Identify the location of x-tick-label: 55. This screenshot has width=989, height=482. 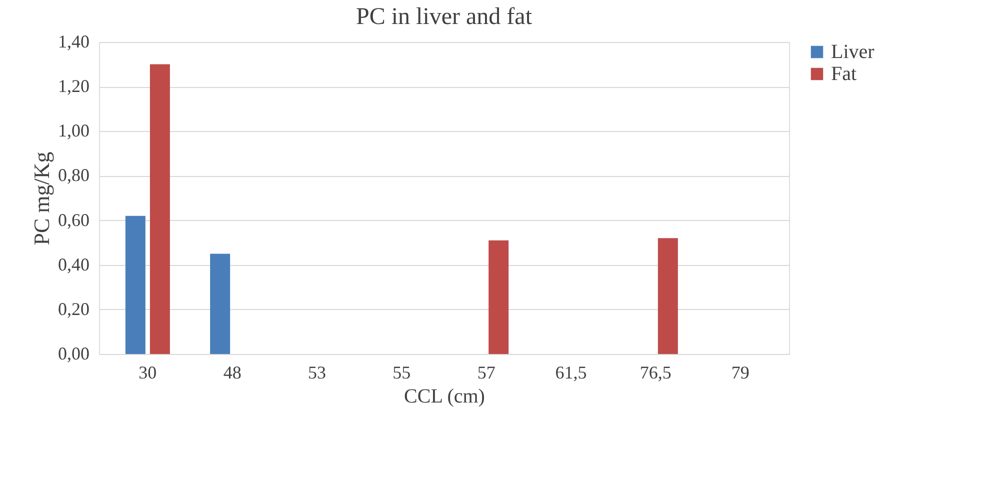
(401, 372).